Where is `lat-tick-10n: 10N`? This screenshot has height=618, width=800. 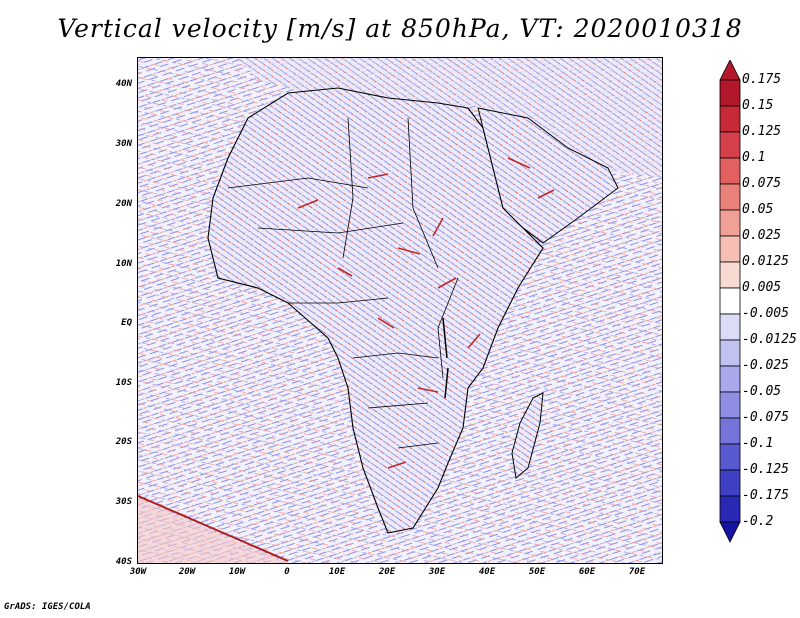 lat-tick-10n: 10N is located at coordinates (123, 264).